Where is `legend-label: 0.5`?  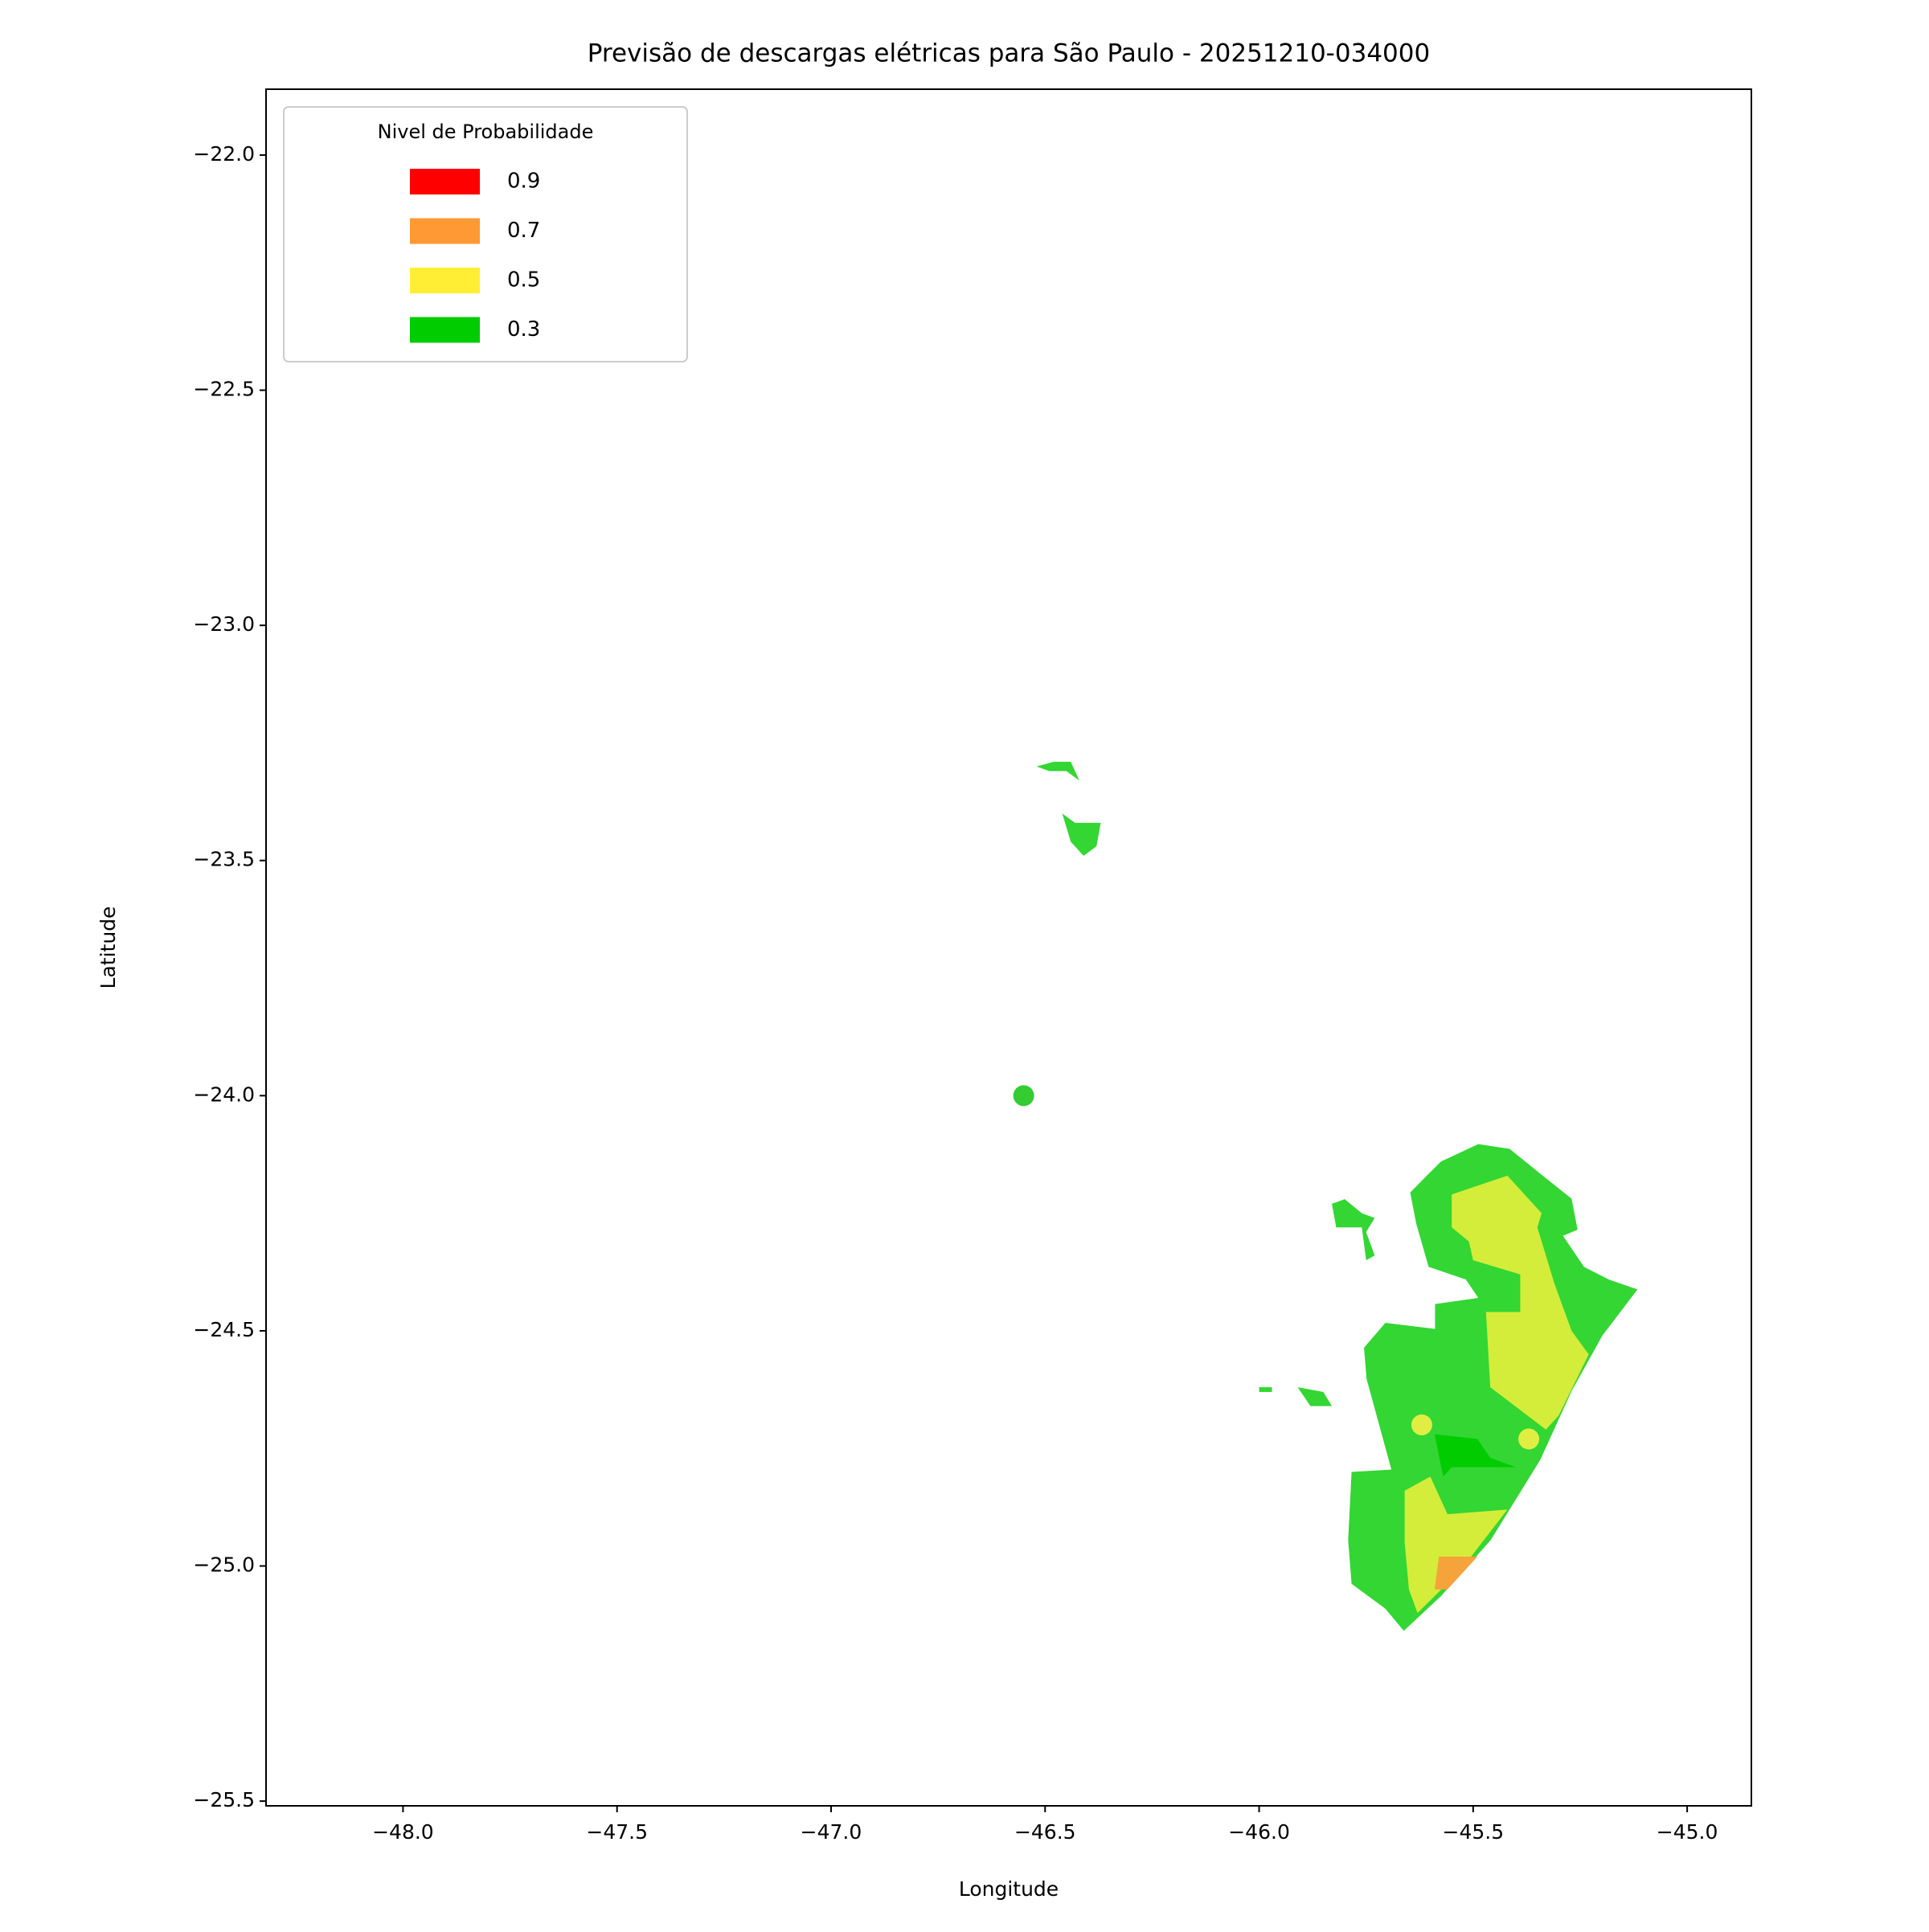 legend-label: 0.5 is located at coordinates (523, 280).